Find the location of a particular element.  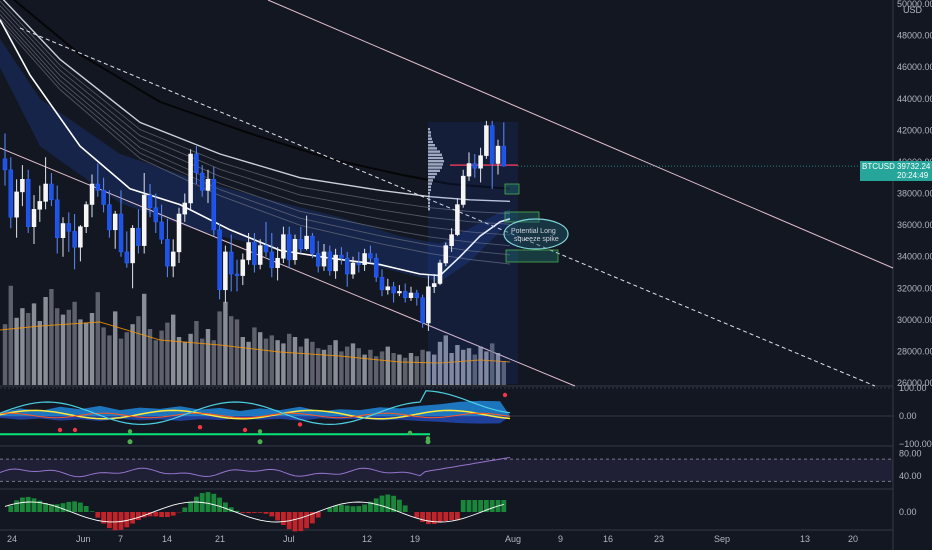

price-tick-label: 36000.00 is located at coordinates (914, 225).